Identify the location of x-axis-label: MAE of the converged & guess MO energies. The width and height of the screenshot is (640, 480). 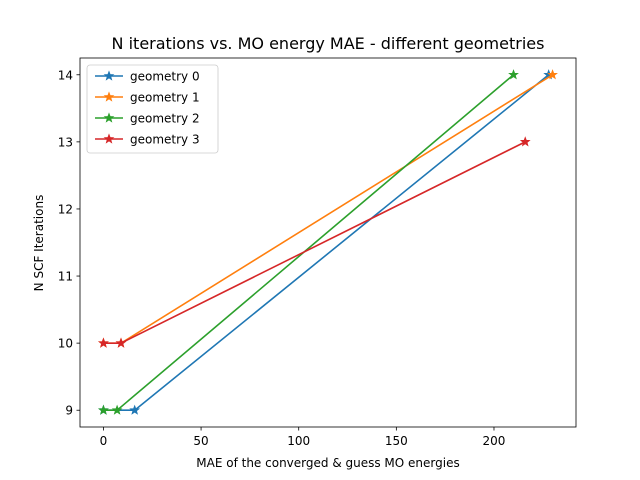
(327, 463).